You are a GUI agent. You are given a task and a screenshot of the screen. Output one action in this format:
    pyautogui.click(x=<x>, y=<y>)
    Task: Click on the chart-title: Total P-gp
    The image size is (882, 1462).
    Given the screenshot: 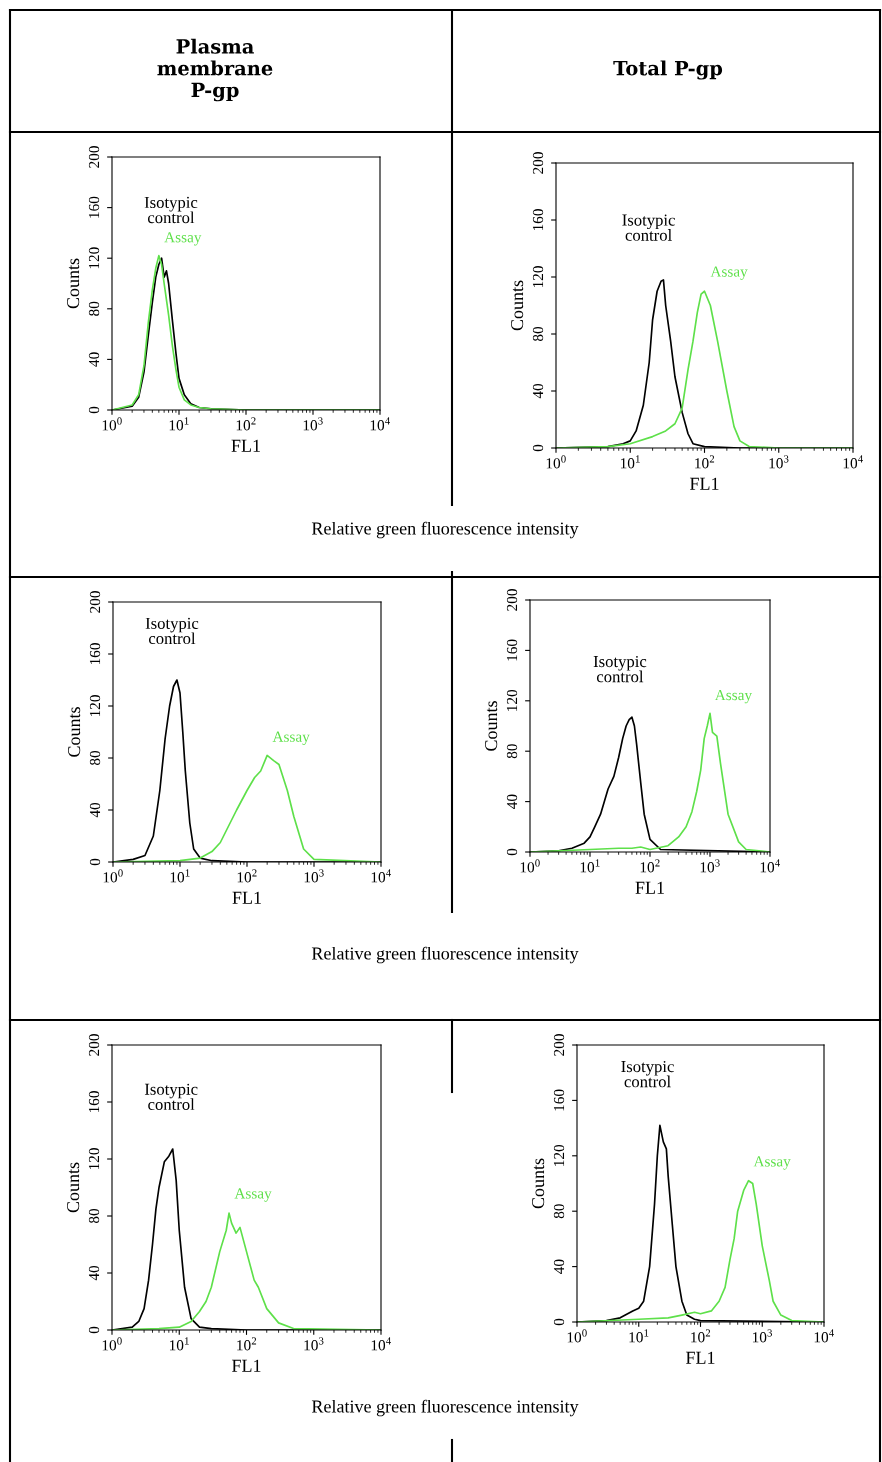 What is the action you would take?
    pyautogui.click(x=668, y=70)
    